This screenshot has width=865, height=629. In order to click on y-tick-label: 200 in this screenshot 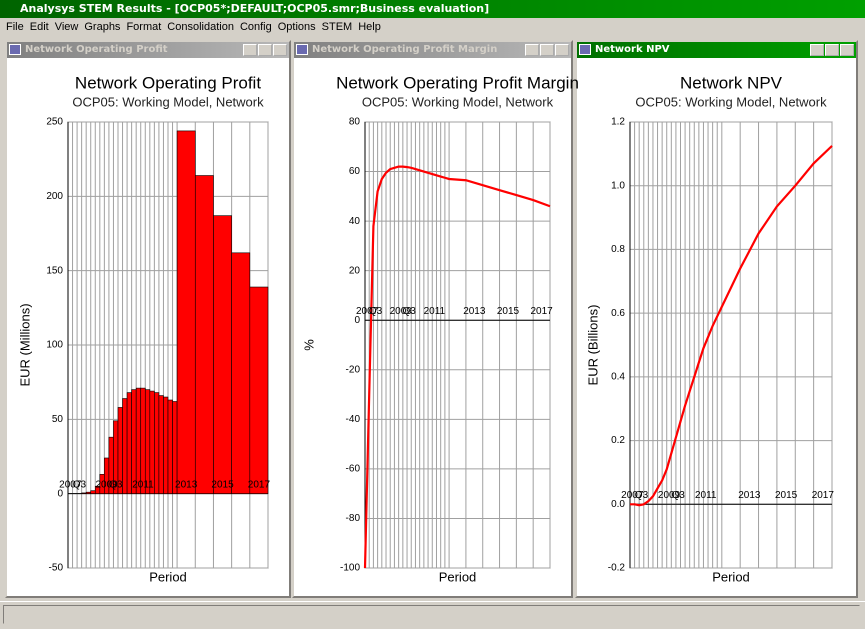, I will do `click(54, 196)`.